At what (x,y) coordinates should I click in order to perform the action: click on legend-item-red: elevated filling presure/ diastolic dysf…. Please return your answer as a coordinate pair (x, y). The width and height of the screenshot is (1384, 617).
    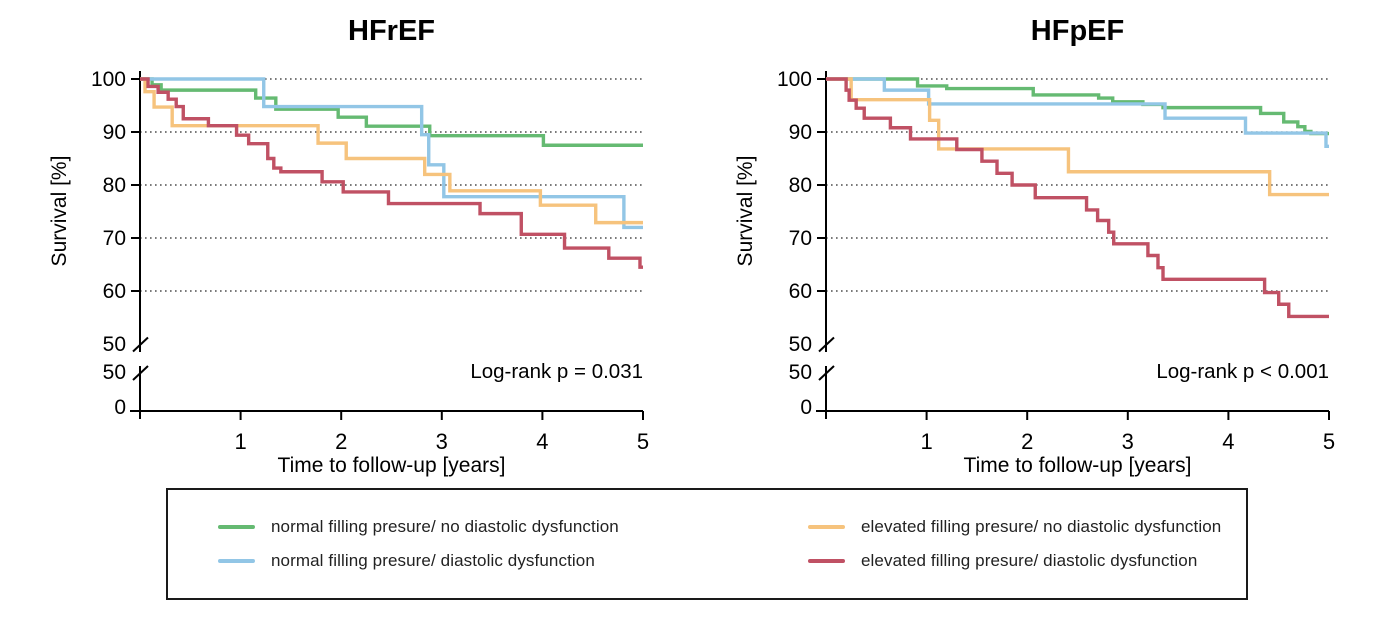
    Looking at the image, I should click on (1018, 561).